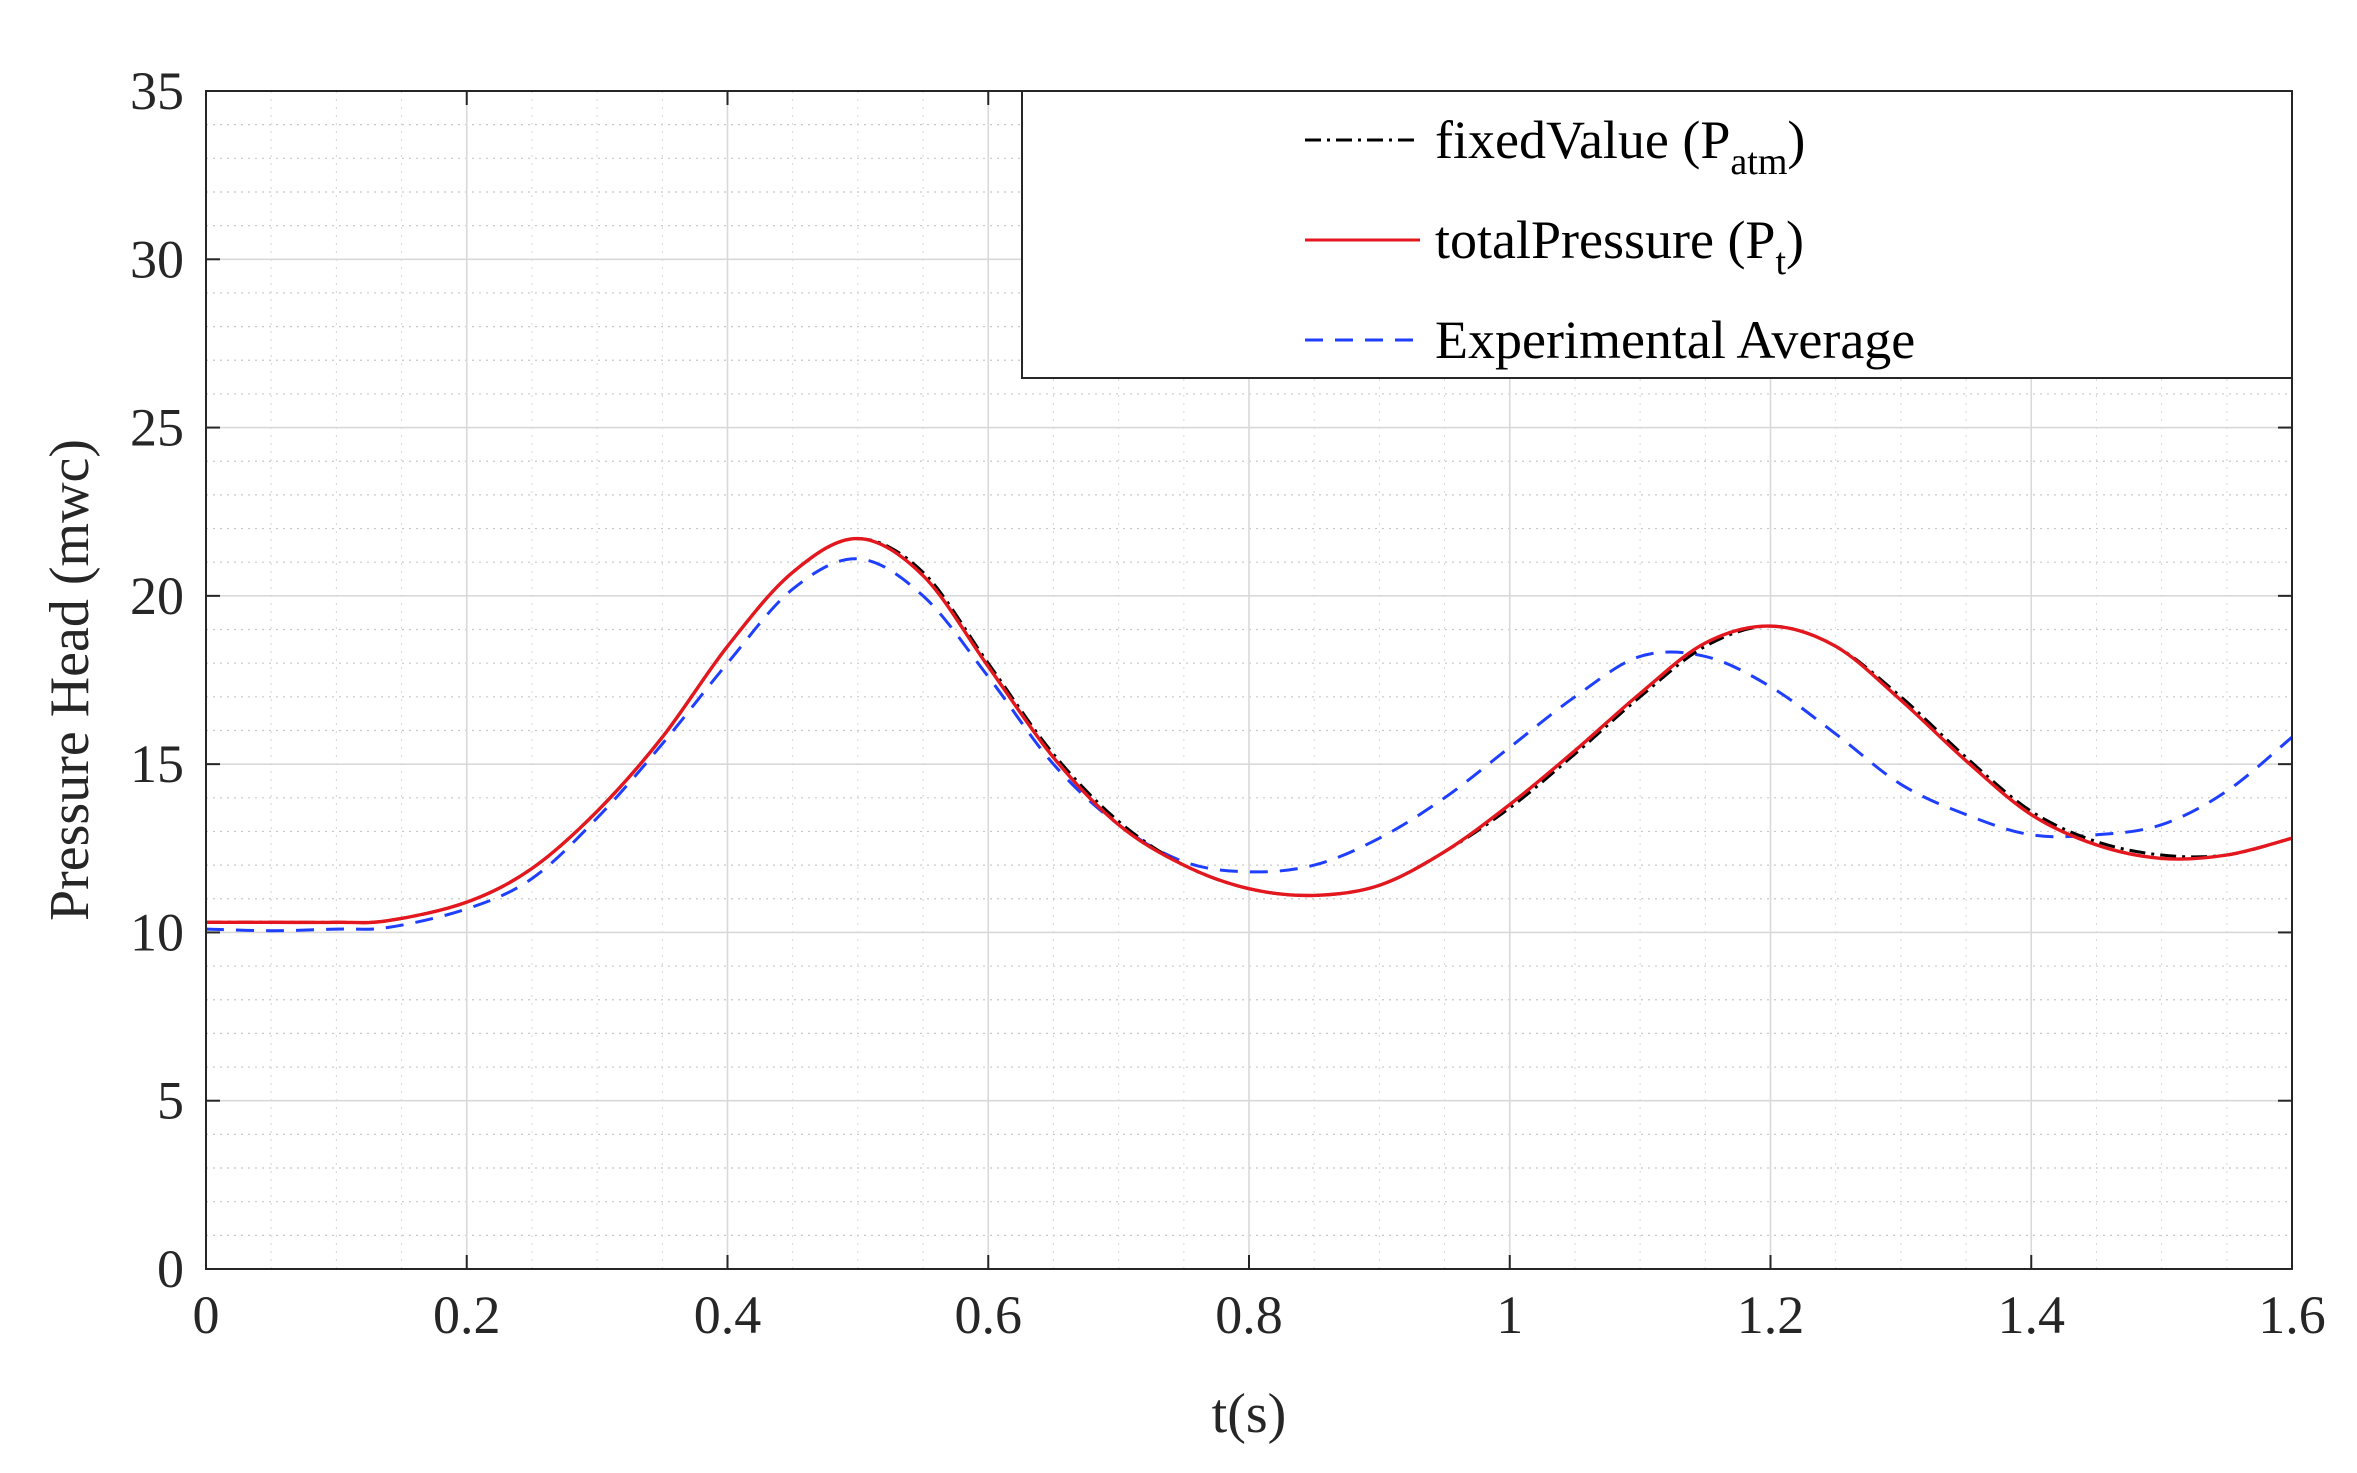 This screenshot has width=2357, height=1473. What do you see at coordinates (206, 1315) in the screenshot?
I see `x-tick-label: 0` at bounding box center [206, 1315].